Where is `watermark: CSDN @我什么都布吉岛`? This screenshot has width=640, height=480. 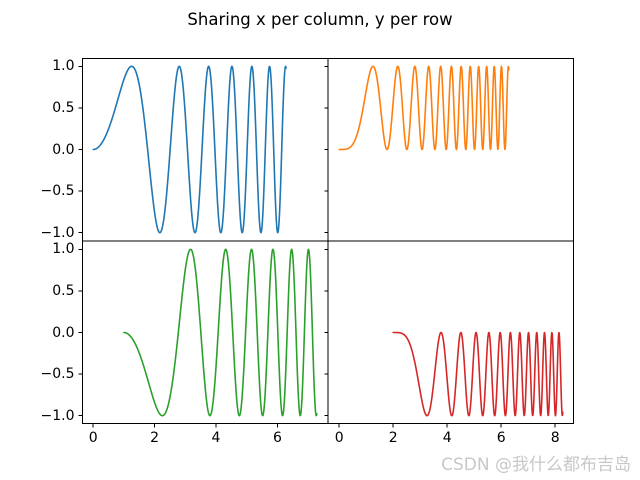 watermark: CSDN @我什么都布吉岛 is located at coordinates (536, 465).